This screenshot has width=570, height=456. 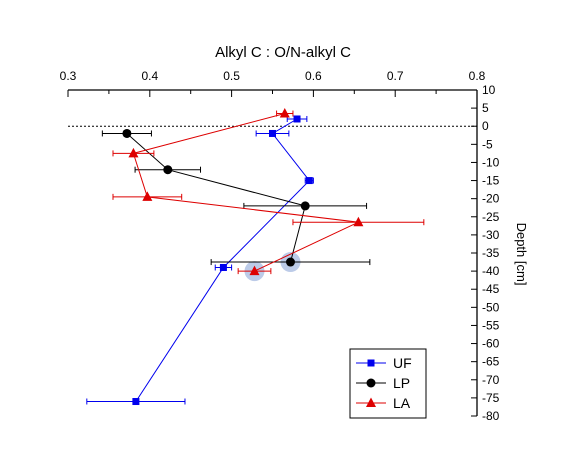 I want to click on y-tick-label: -30, so click(x=491, y=235).